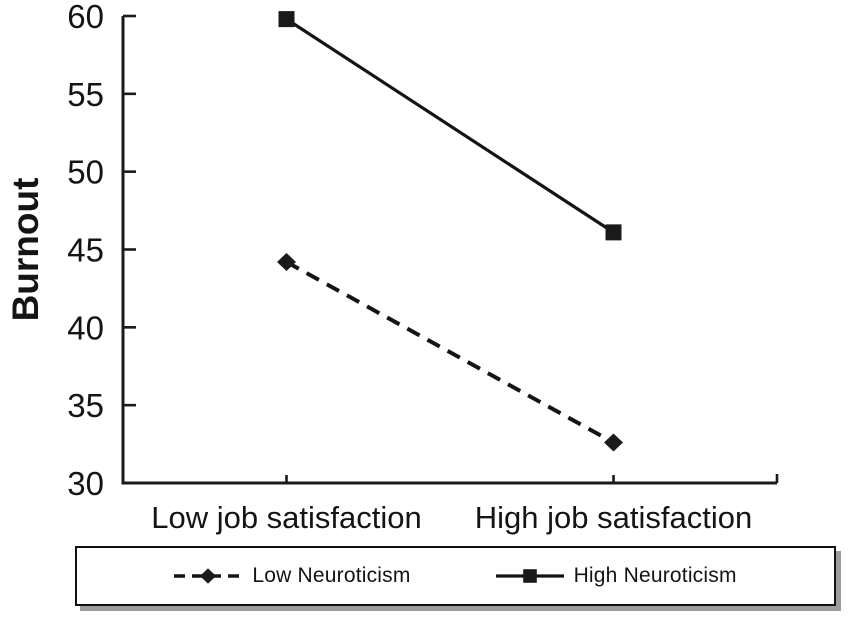 The height and width of the screenshot is (626, 850). I want to click on y-tick-label: 60, so click(85, 17).